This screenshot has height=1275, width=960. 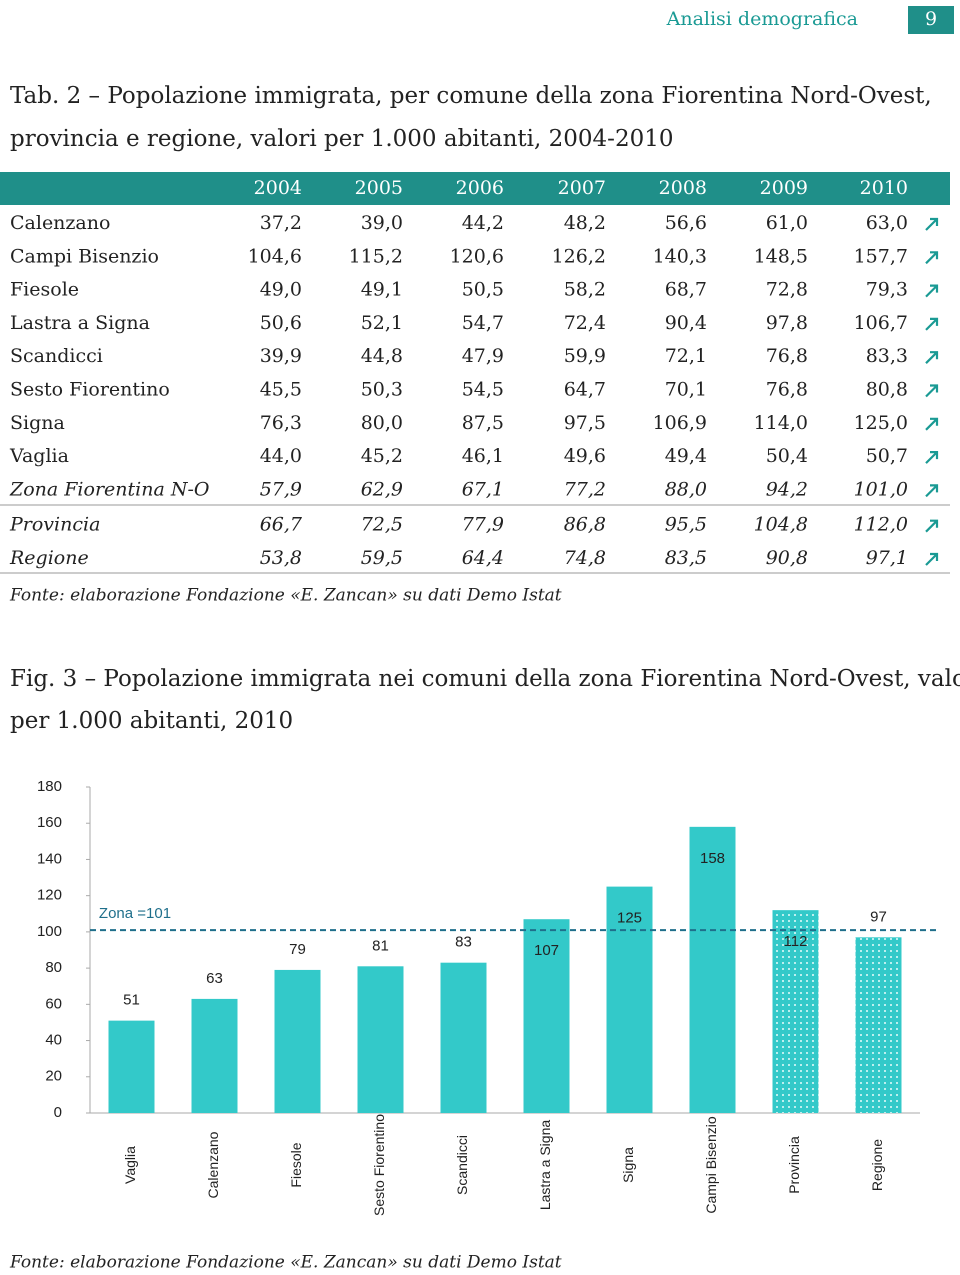 I want to click on cell: 104,6, so click(x=275, y=256).